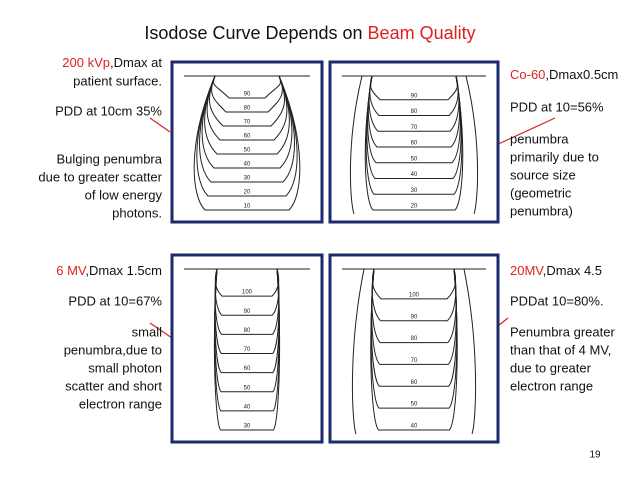 This screenshot has width=638, height=484. What do you see at coordinates (562, 331) in the screenshot?
I see `panel-line: Penumbra greater` at bounding box center [562, 331].